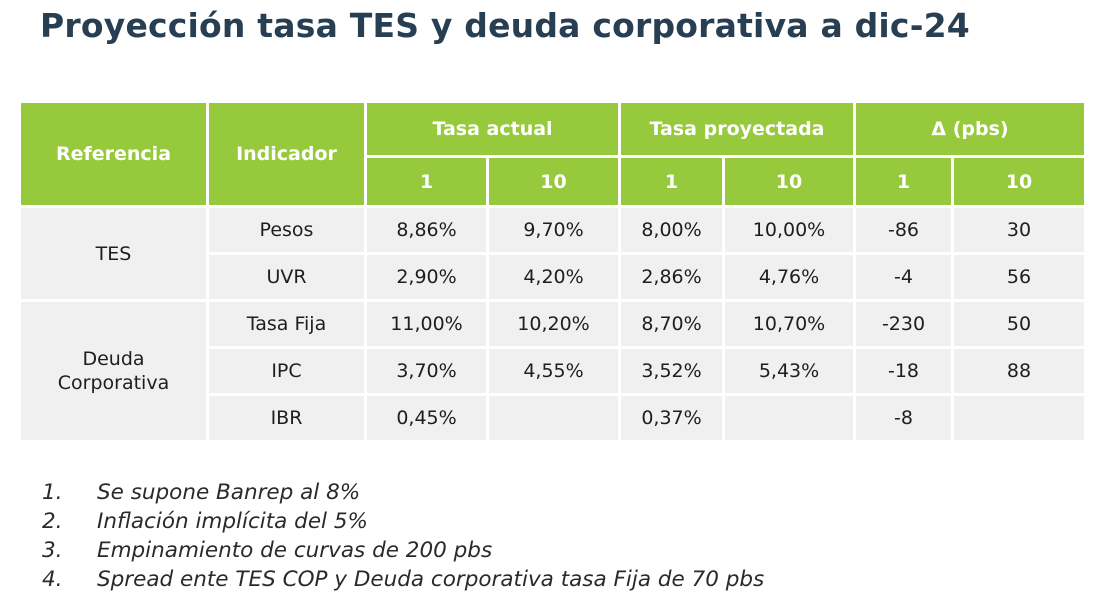 This screenshot has height=612, width=1111. What do you see at coordinates (1019, 418) in the screenshot?
I see `delta-10-cell` at bounding box center [1019, 418].